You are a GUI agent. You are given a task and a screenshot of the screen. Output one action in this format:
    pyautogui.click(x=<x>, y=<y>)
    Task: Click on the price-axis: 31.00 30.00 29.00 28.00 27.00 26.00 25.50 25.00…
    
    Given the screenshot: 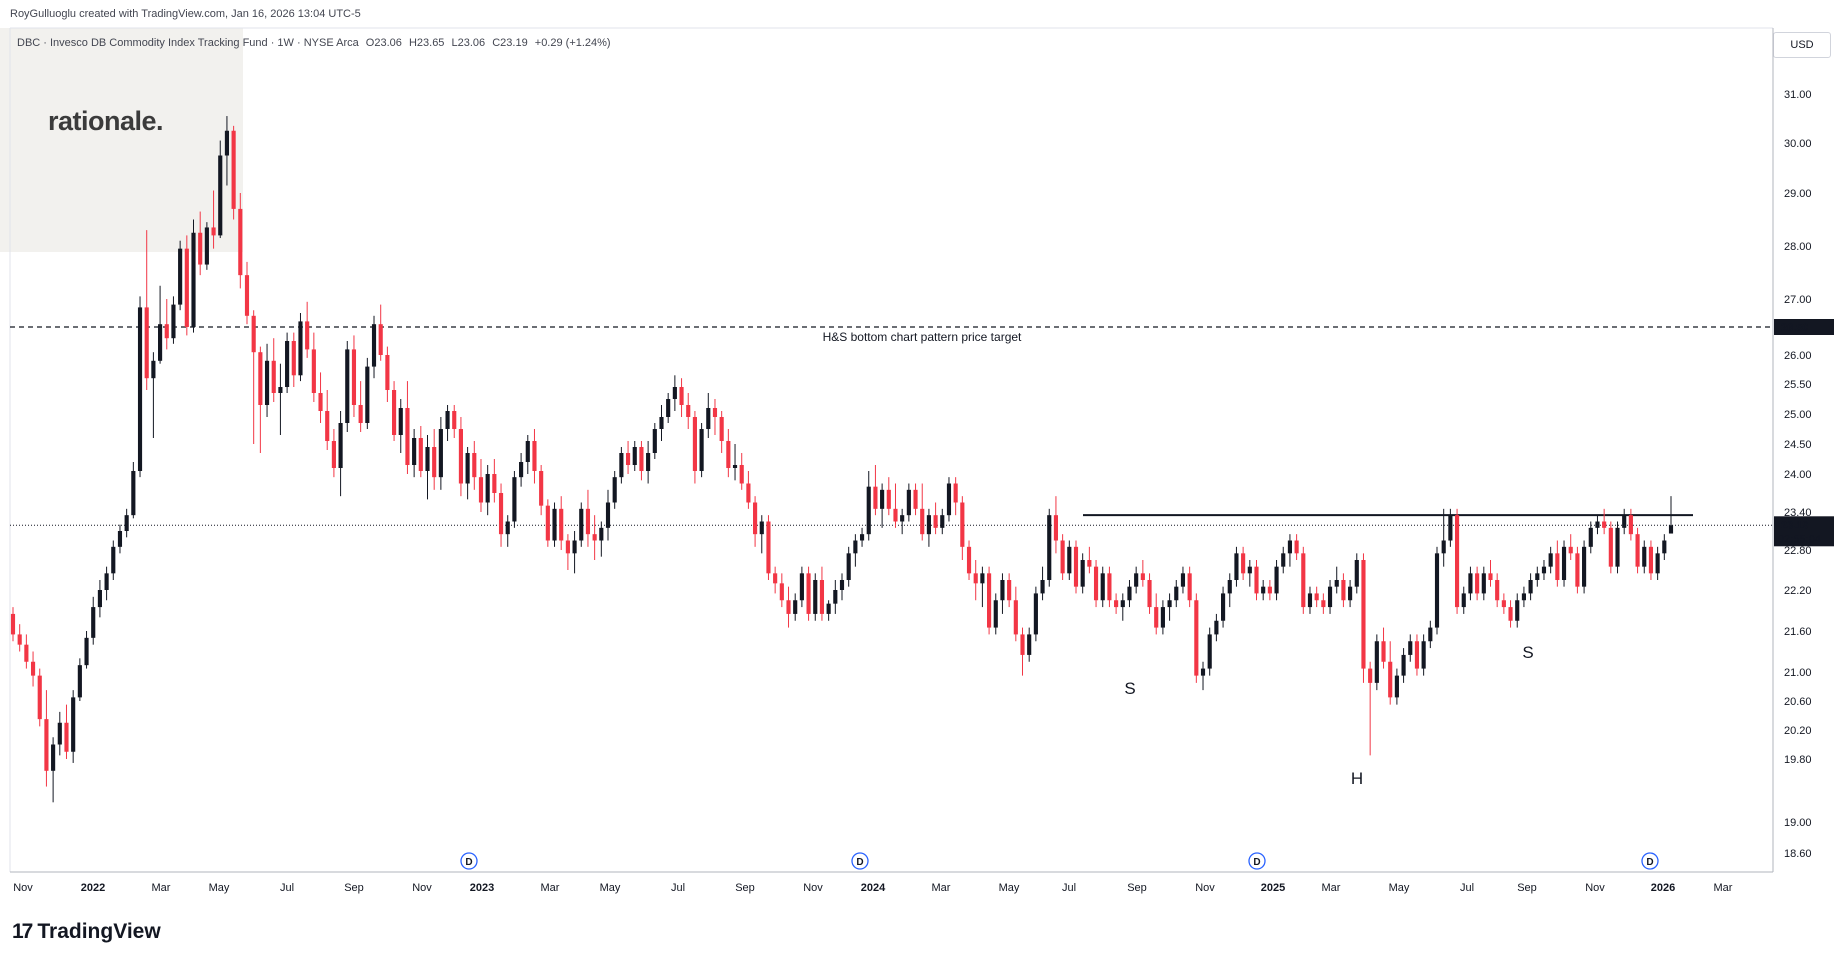 What is the action you would take?
    pyautogui.click(x=1798, y=474)
    